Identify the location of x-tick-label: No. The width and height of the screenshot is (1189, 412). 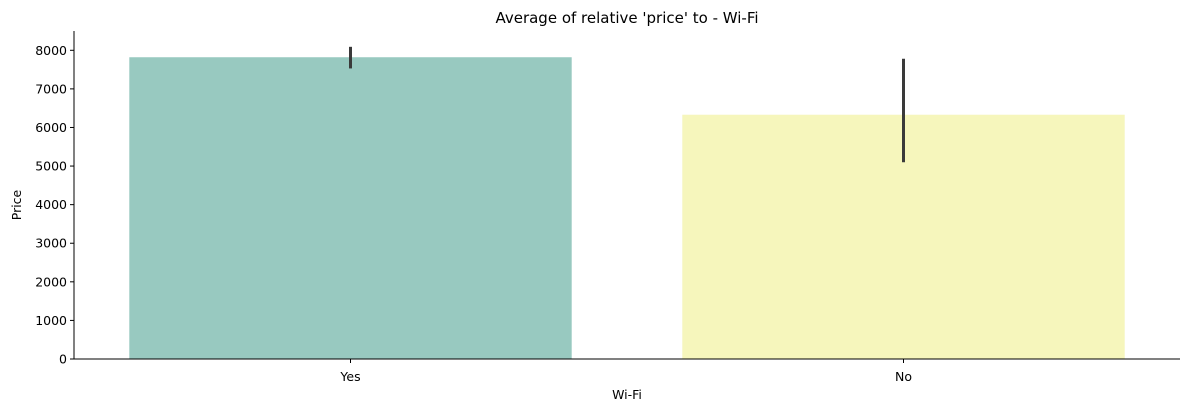
(903, 376).